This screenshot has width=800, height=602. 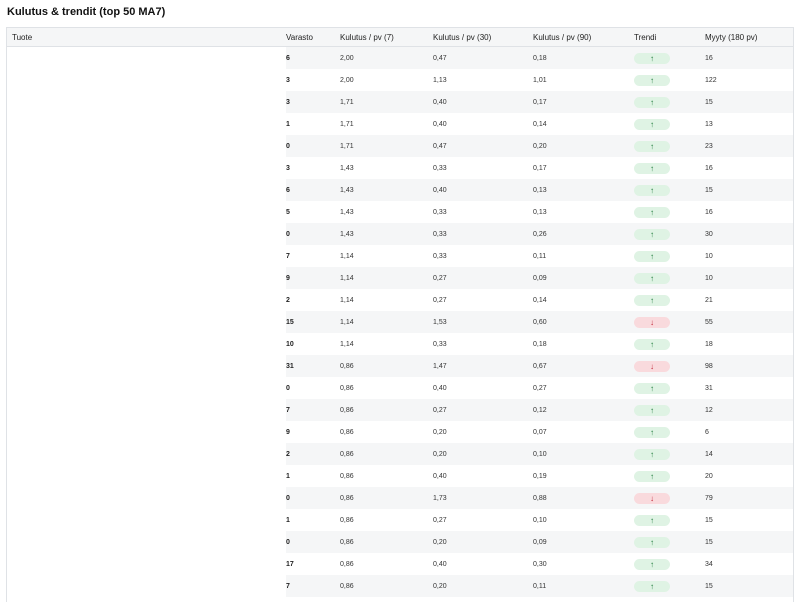 What do you see at coordinates (313, 388) in the screenshot?
I see `stock-cell: 0` at bounding box center [313, 388].